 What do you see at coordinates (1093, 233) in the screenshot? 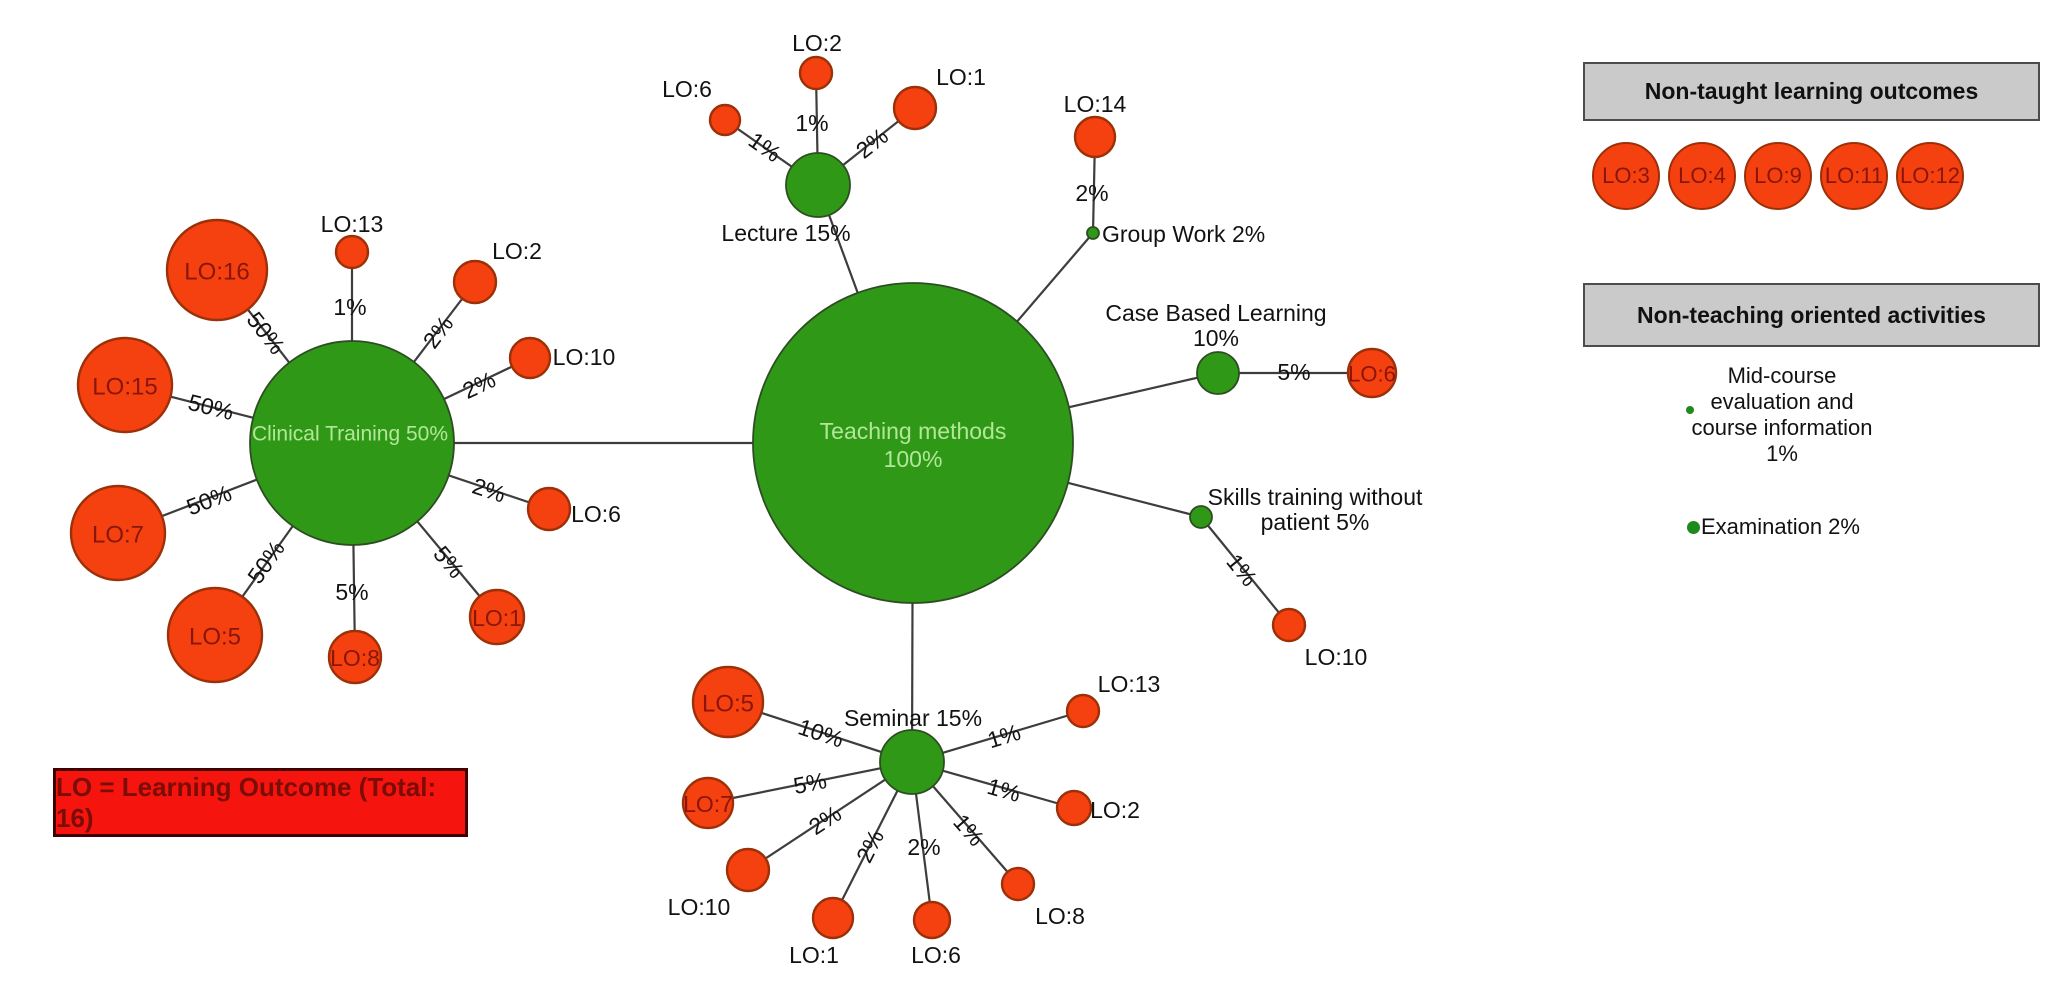
I see `node-groupwork` at bounding box center [1093, 233].